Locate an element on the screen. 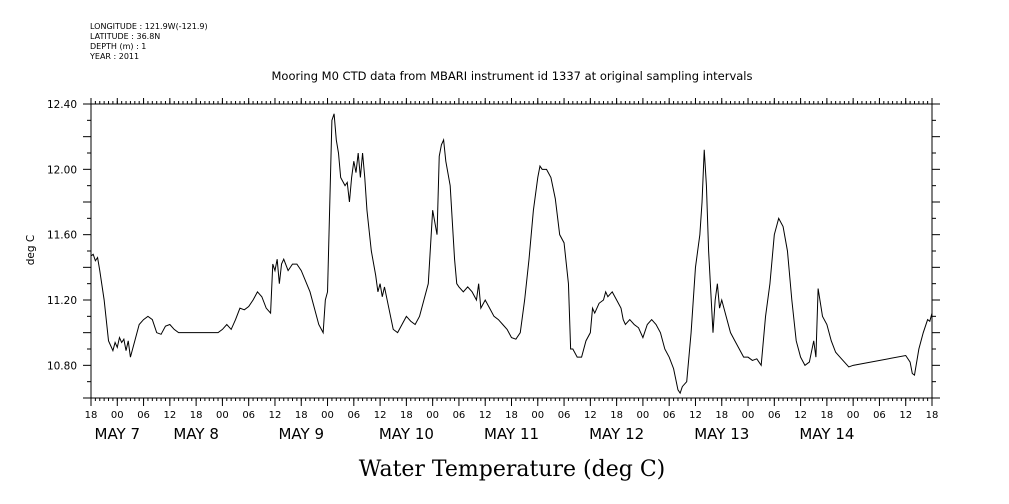 The image size is (1009, 504). x-day-label: MAY 11 is located at coordinates (511, 434).